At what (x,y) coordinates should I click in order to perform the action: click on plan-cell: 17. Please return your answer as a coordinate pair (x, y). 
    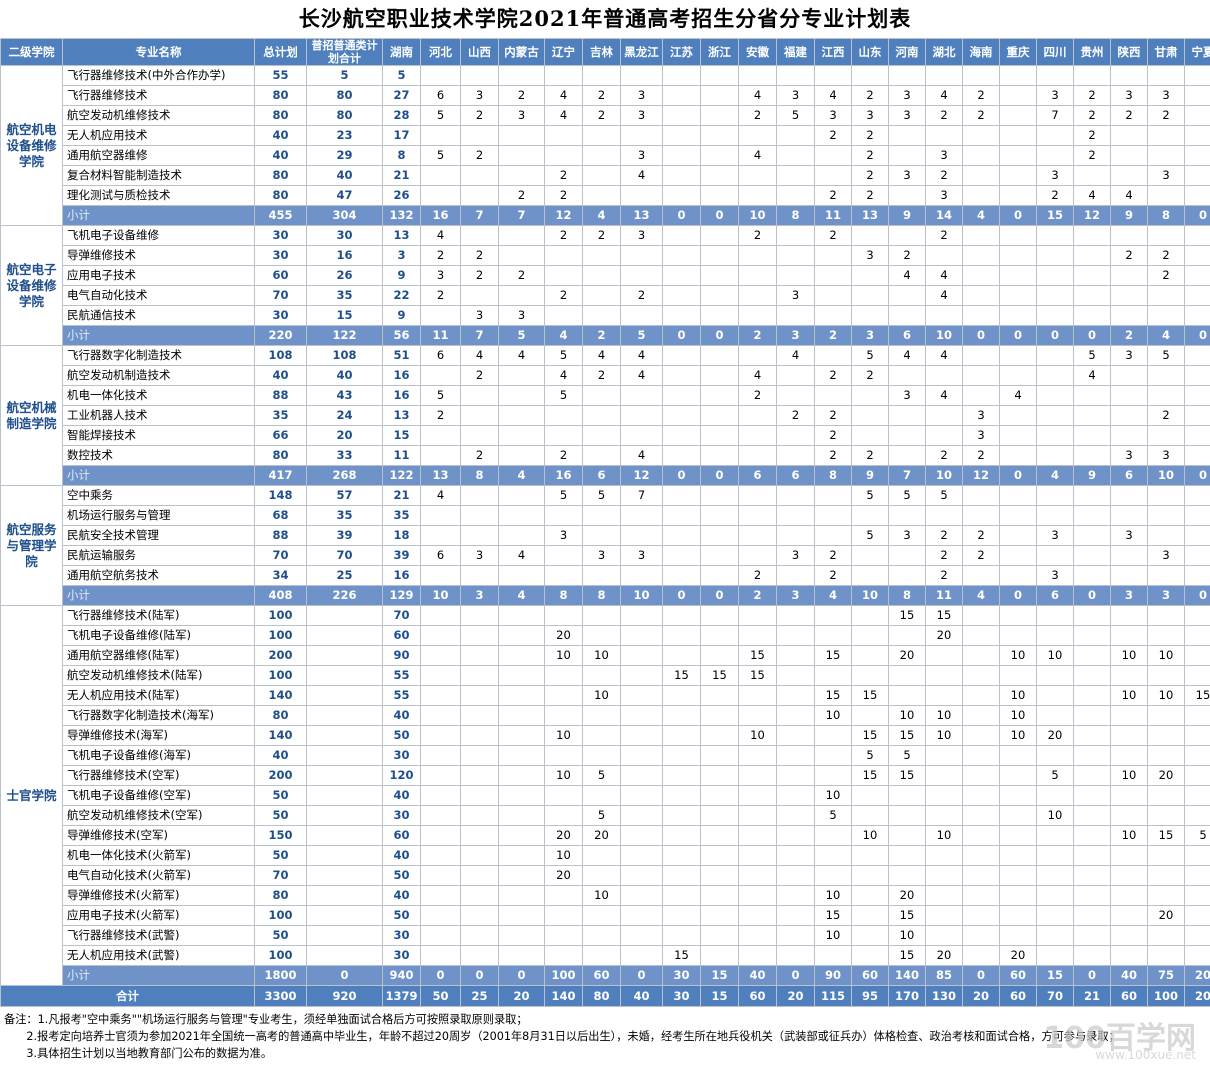
    Looking at the image, I should click on (401, 135).